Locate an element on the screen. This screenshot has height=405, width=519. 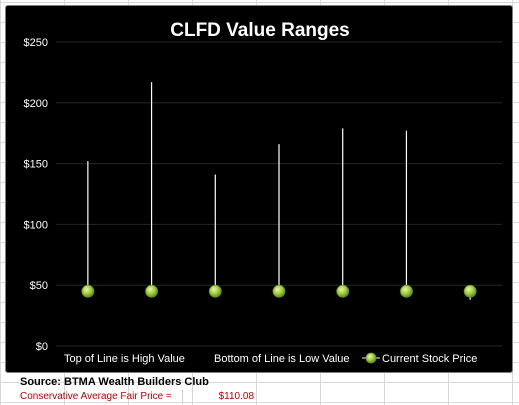
y-tick-label: $250 is located at coordinates (36, 43).